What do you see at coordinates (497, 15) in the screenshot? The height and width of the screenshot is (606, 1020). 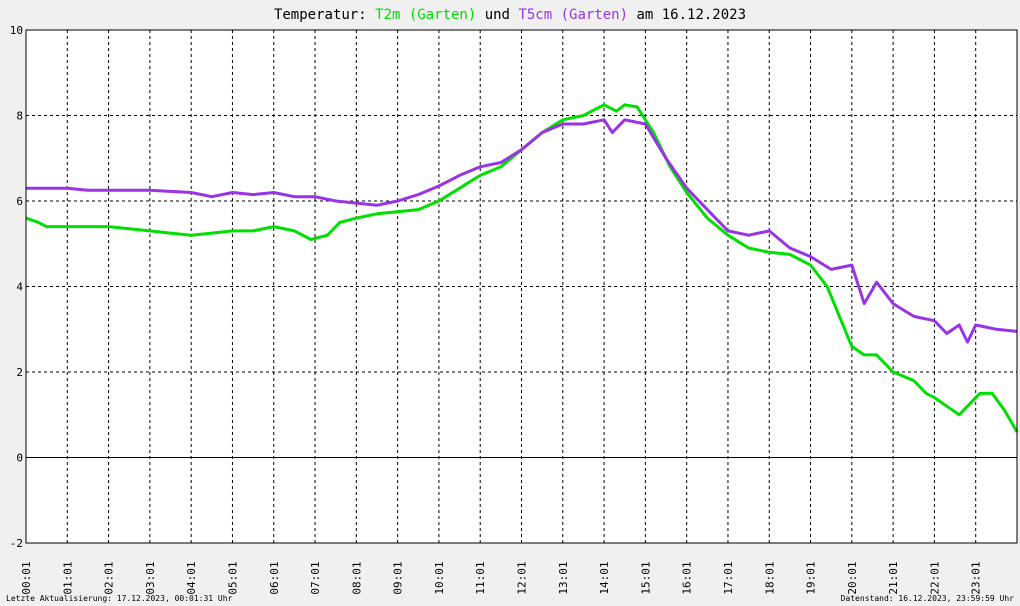 I see `title-connector: und` at bounding box center [497, 15].